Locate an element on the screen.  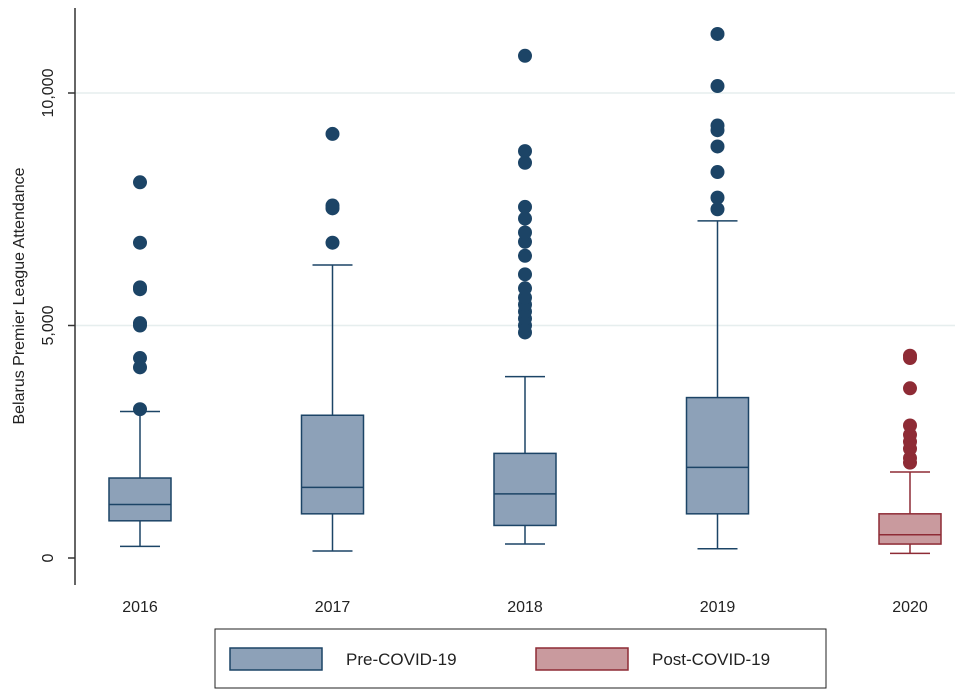
y-tick-label: 5,000 is located at coordinates (48, 325).